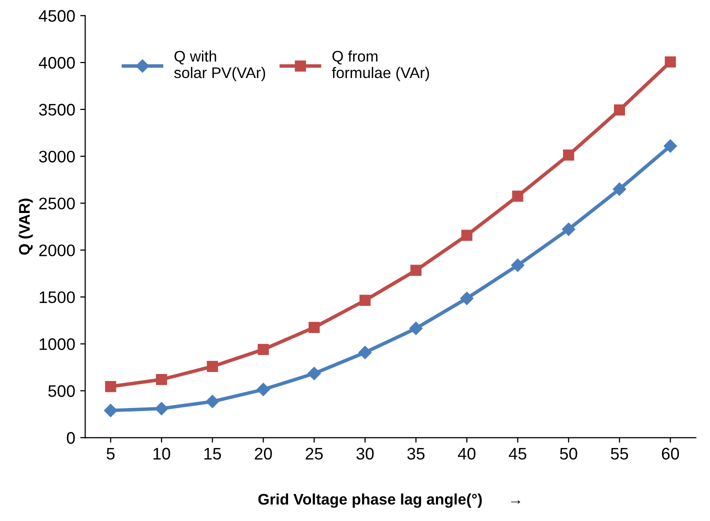  I want to click on y-tick-label: 1000, so click(57, 344).